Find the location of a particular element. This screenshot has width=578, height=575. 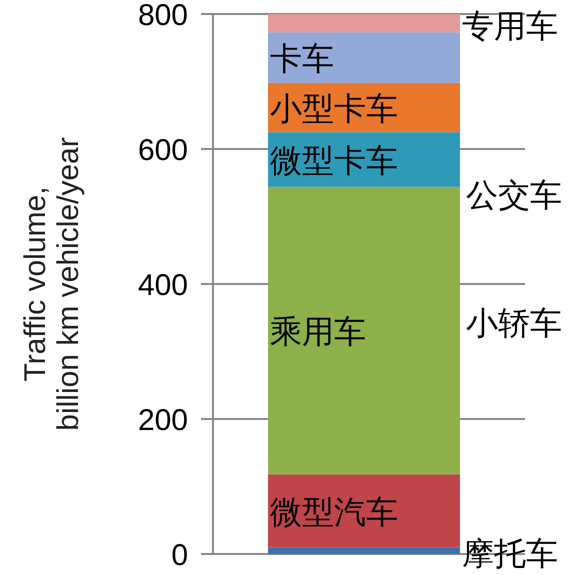

y-axis-title: Traffic volume, billion km vehicle/year is located at coordinates (52, 284).